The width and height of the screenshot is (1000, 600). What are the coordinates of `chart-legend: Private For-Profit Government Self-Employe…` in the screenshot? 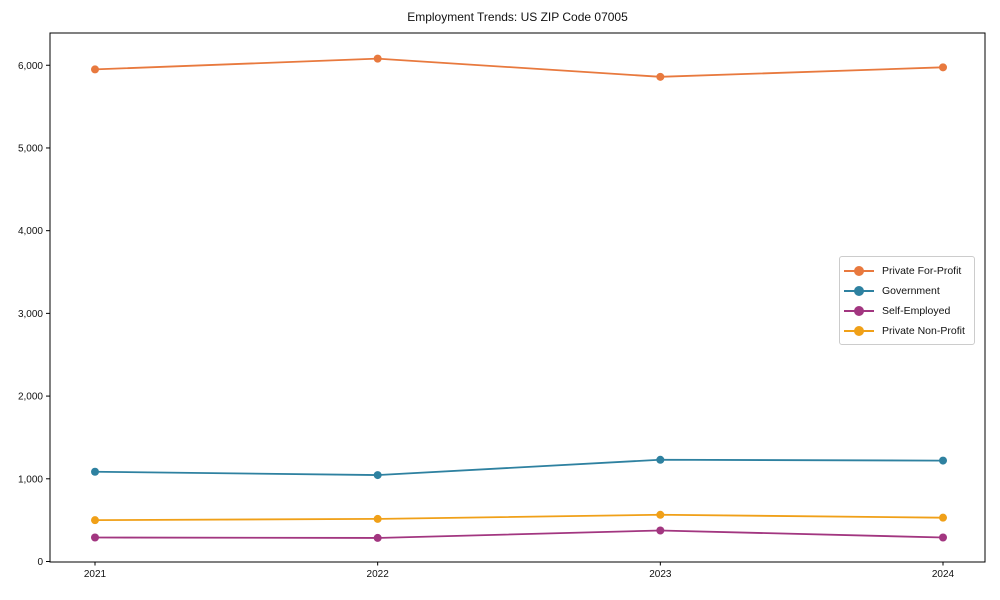 It's located at (907, 300).